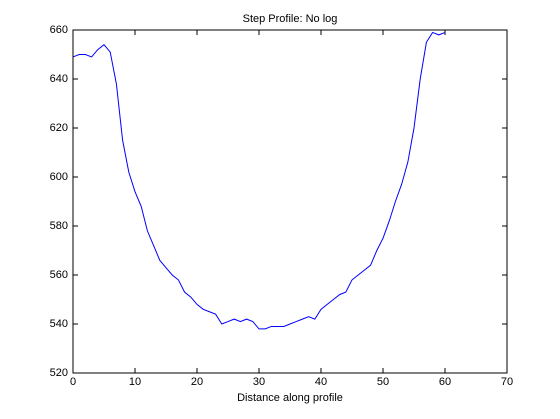 The image size is (560, 419). I want to click on x-axis-label: Distance along profile, so click(290, 398).